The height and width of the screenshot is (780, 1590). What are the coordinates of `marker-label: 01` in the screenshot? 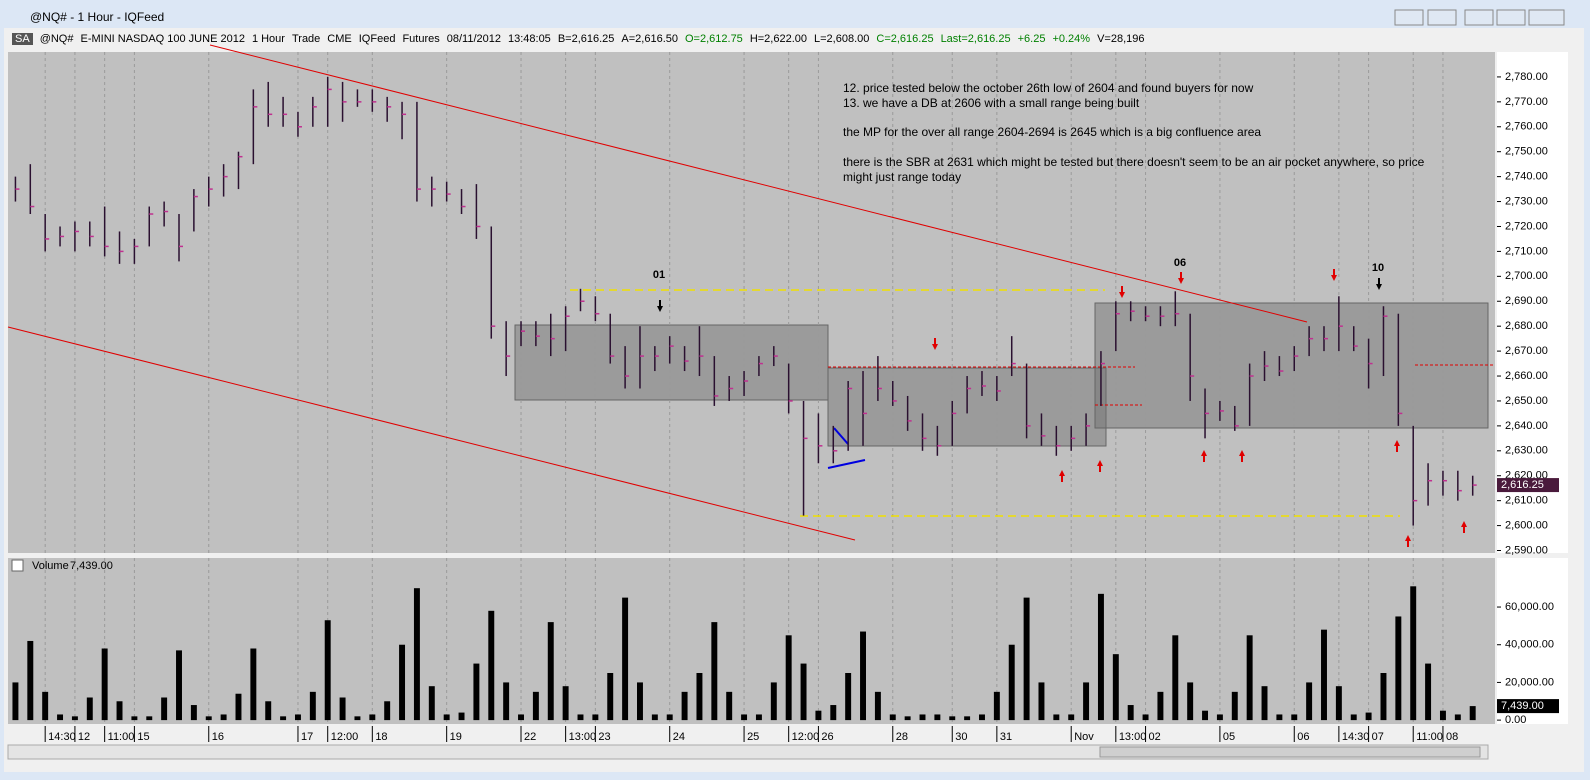 It's located at (659, 275).